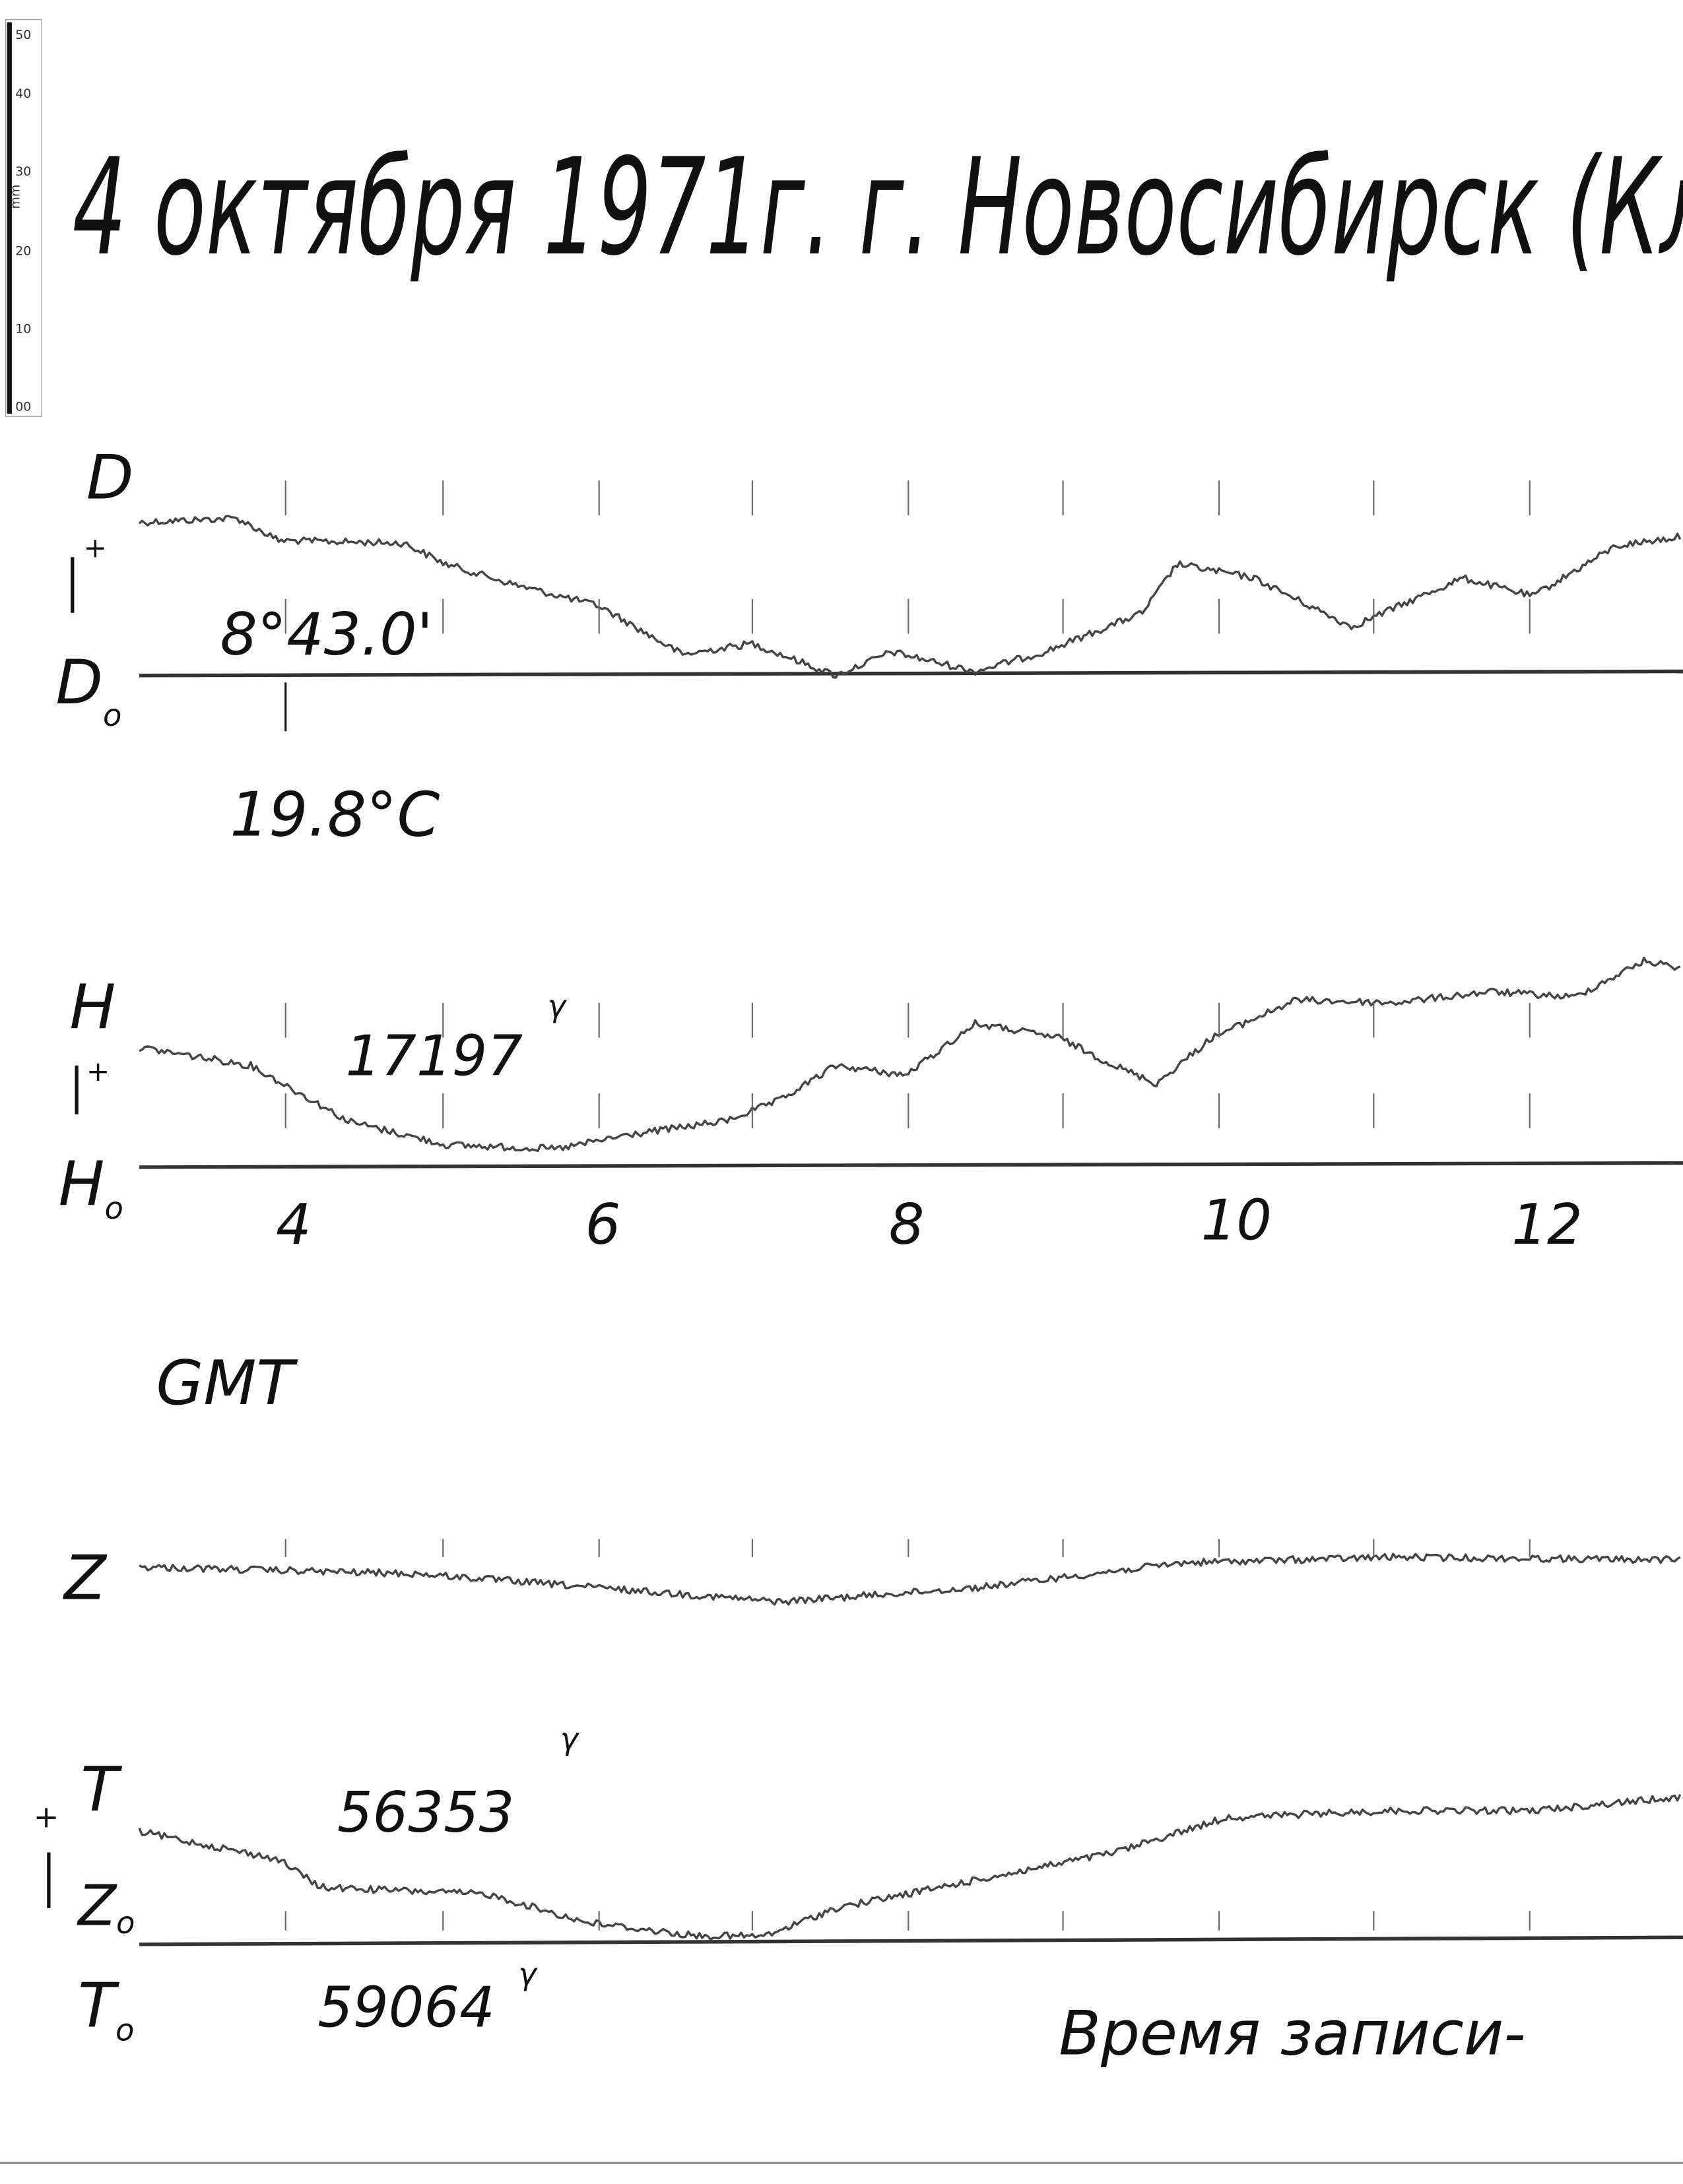 The height and width of the screenshot is (2184, 1683). What do you see at coordinates (23, 407) in the screenshot?
I see `ruler-label: 00` at bounding box center [23, 407].